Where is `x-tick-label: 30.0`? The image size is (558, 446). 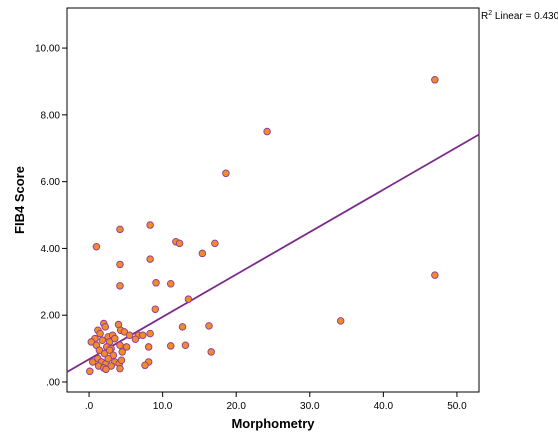
x-tick-label: 30.0 is located at coordinates (310, 406).